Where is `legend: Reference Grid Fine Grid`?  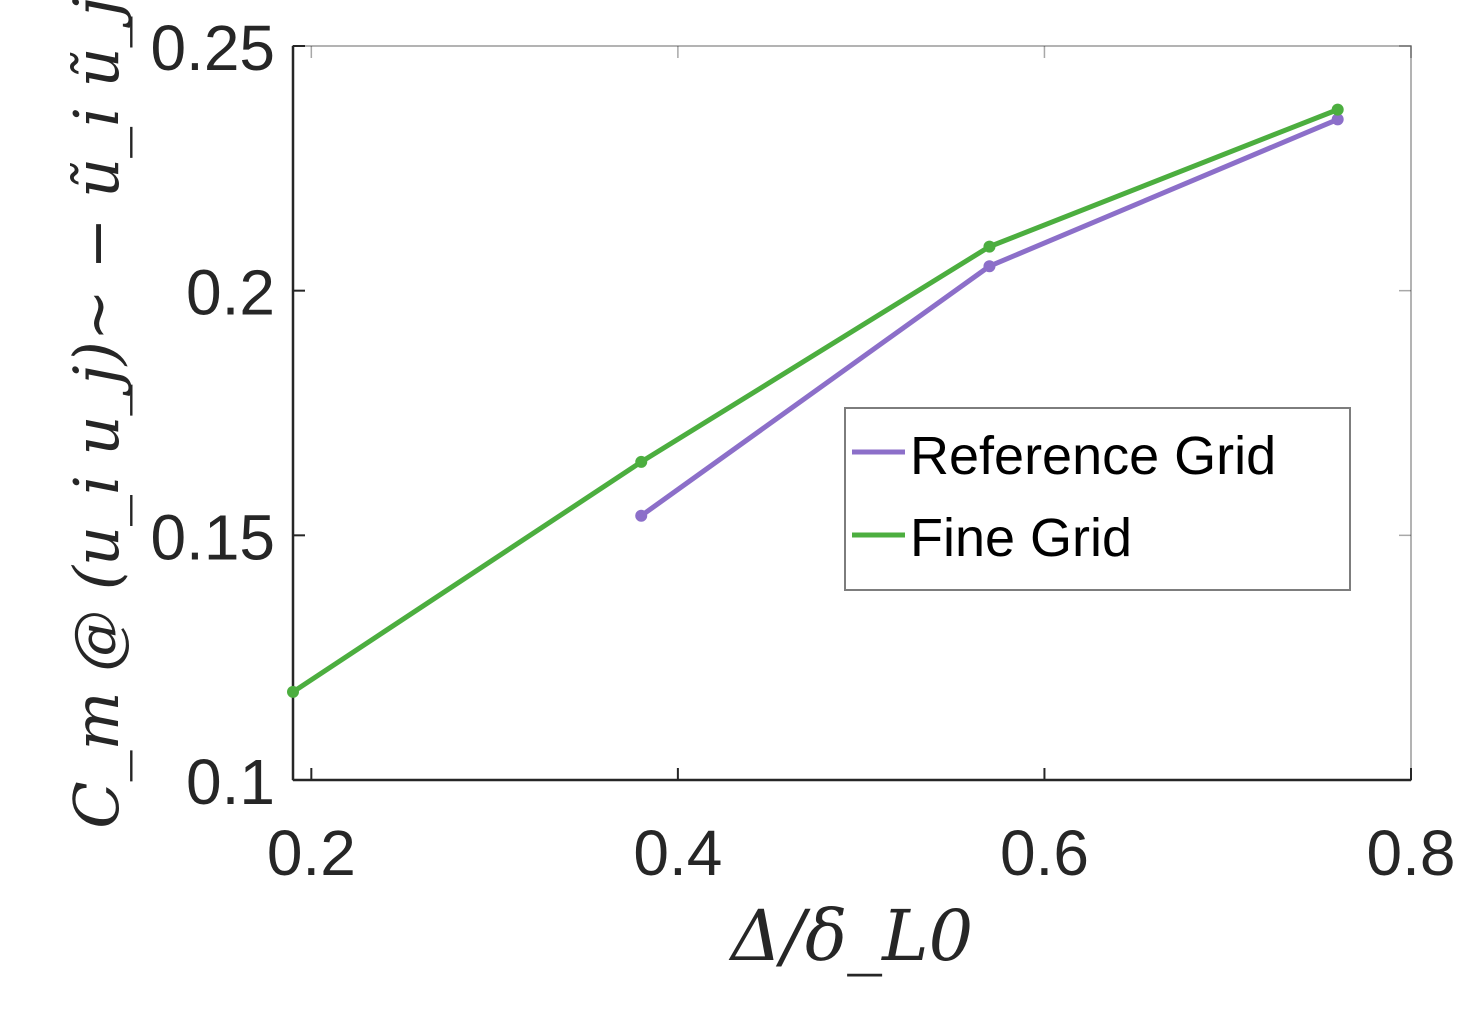
legend: Reference Grid Fine Grid is located at coordinates (1097, 499).